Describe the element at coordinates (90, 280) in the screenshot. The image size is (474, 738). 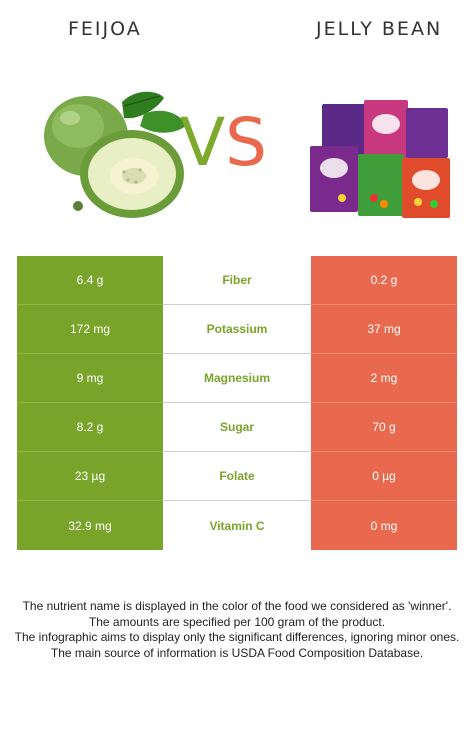
I see `left-value: 6.4 g` at that location.